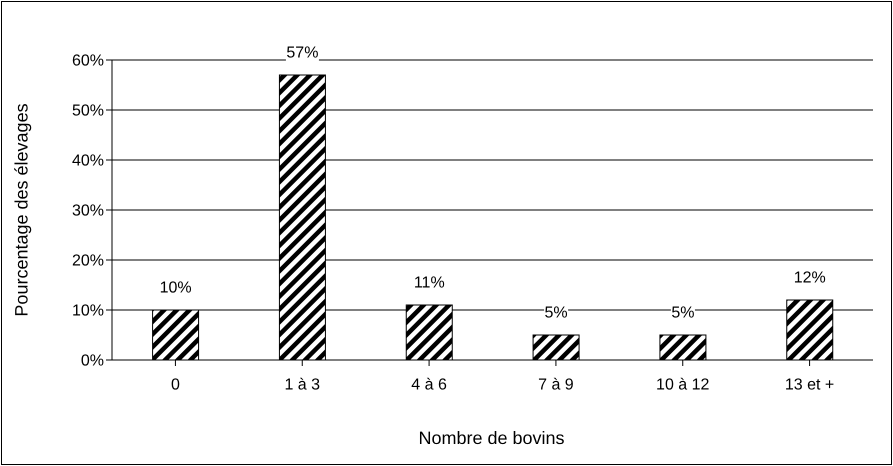 This screenshot has height=466, width=893. Describe the element at coordinates (683, 385) in the screenshot. I see `x-tick-label: 10 à 12` at that location.